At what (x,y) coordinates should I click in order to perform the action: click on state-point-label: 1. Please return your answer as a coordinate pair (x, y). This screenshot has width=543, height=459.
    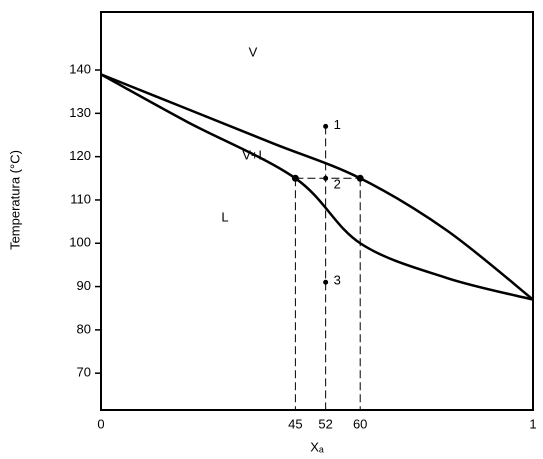
    Looking at the image, I should click on (337, 124).